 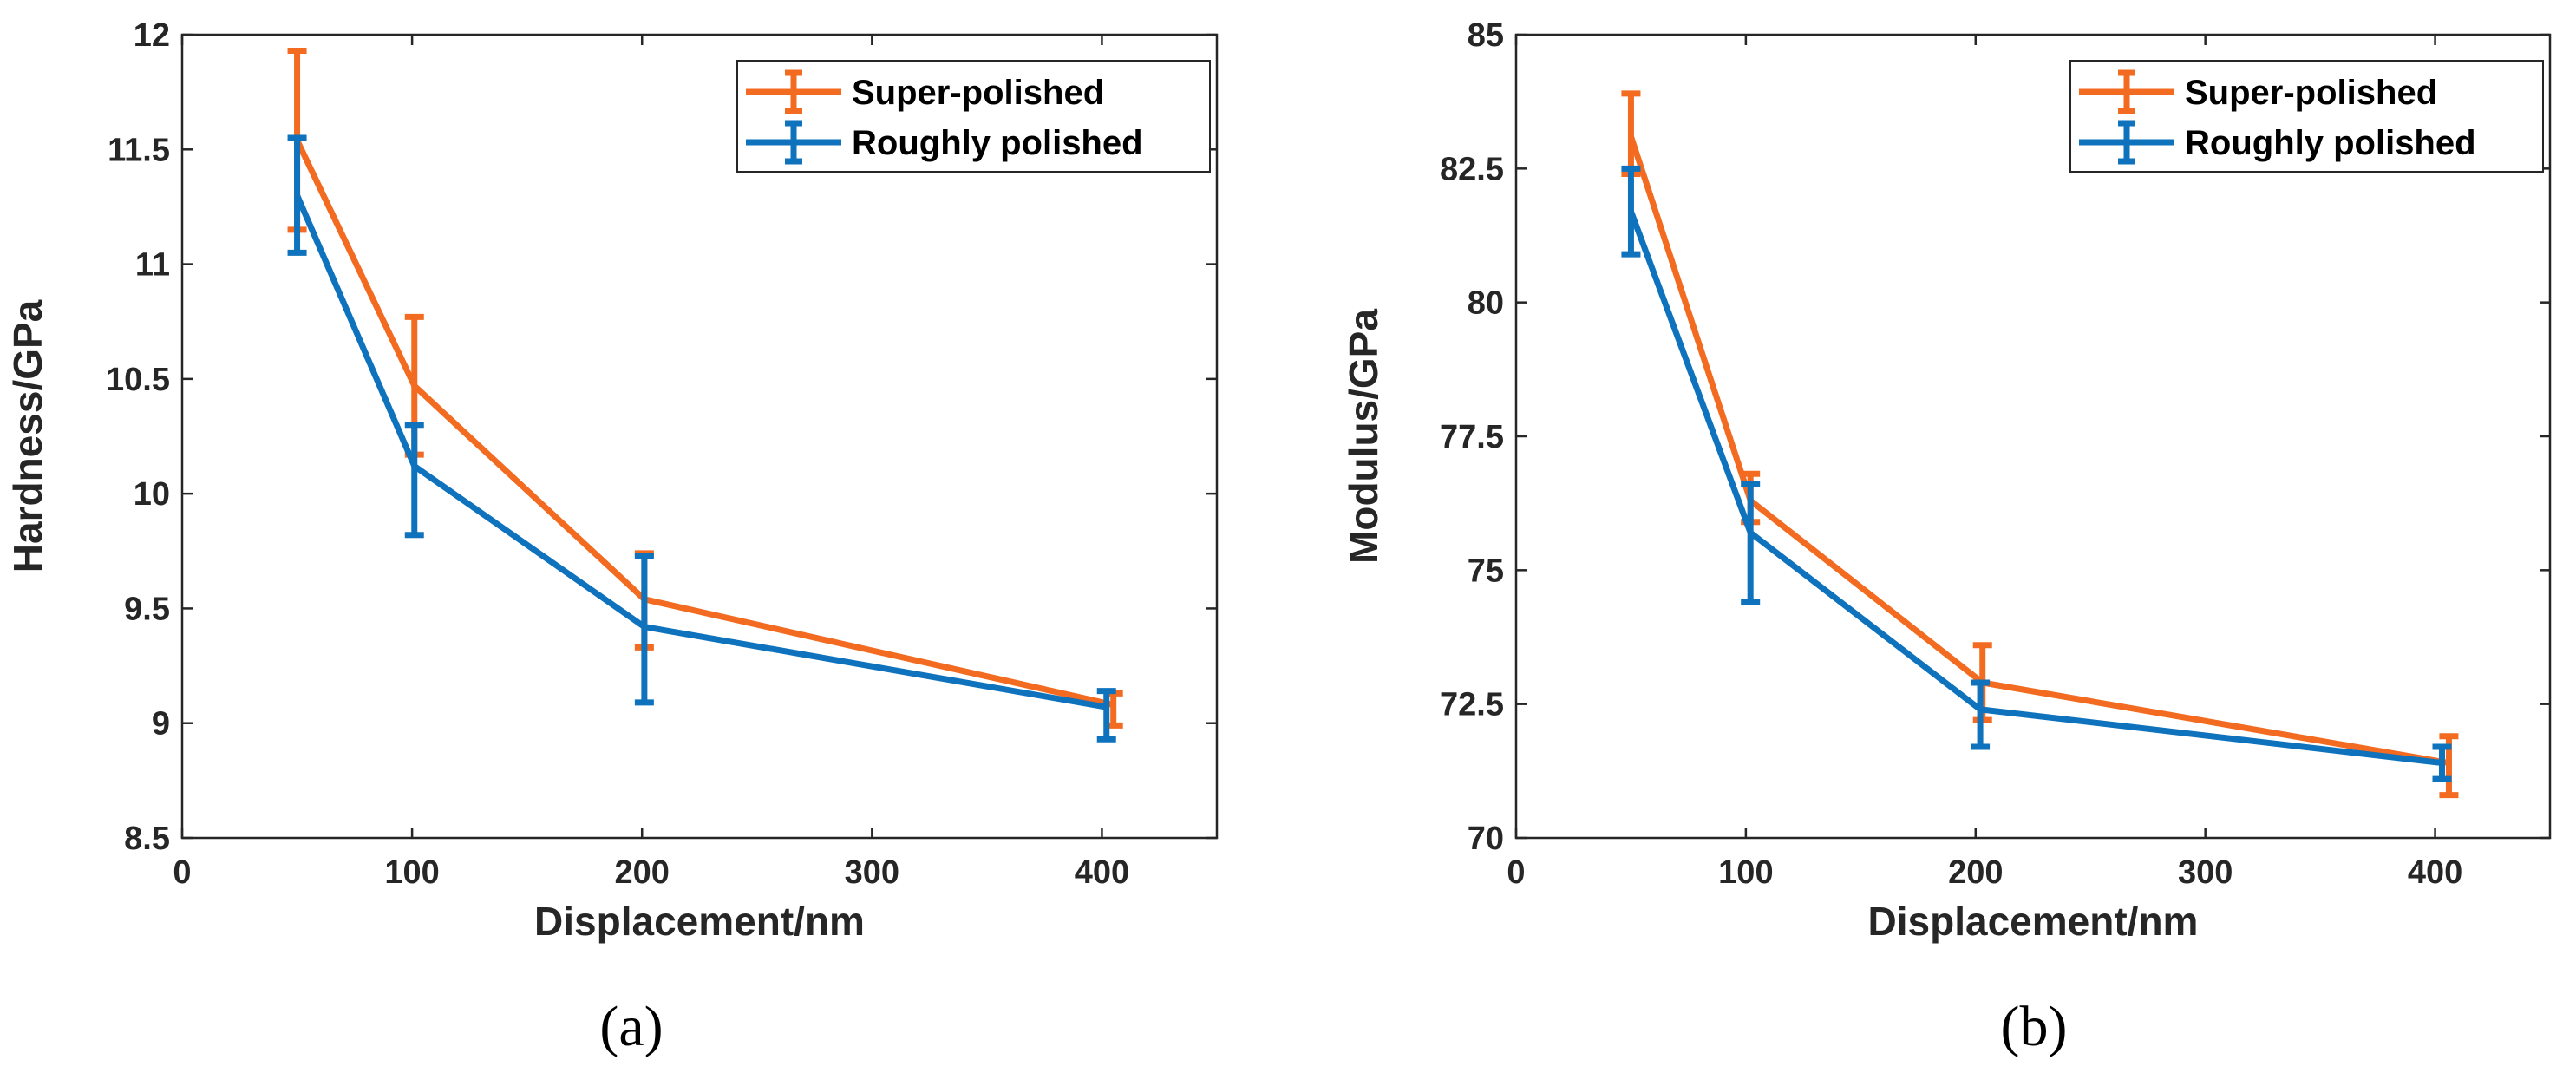 I want to click on y-axis-title: Hardness/GPa, so click(x=27, y=435).